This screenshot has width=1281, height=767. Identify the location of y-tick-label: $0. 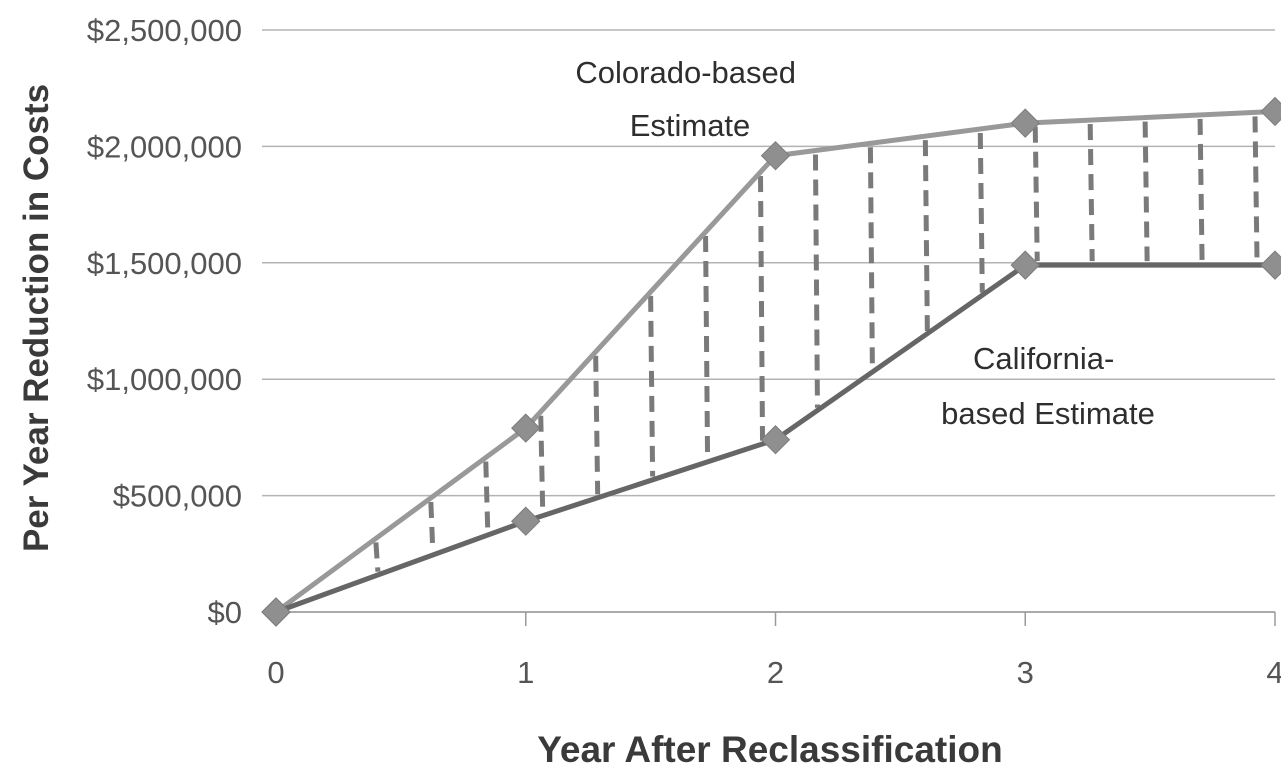
(225, 612).